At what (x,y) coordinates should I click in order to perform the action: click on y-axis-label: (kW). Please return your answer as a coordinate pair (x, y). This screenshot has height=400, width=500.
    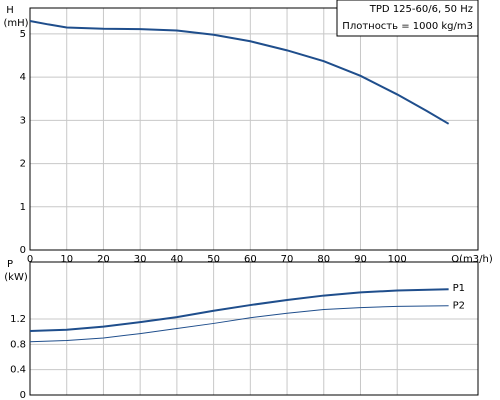
    Looking at the image, I should click on (16, 277).